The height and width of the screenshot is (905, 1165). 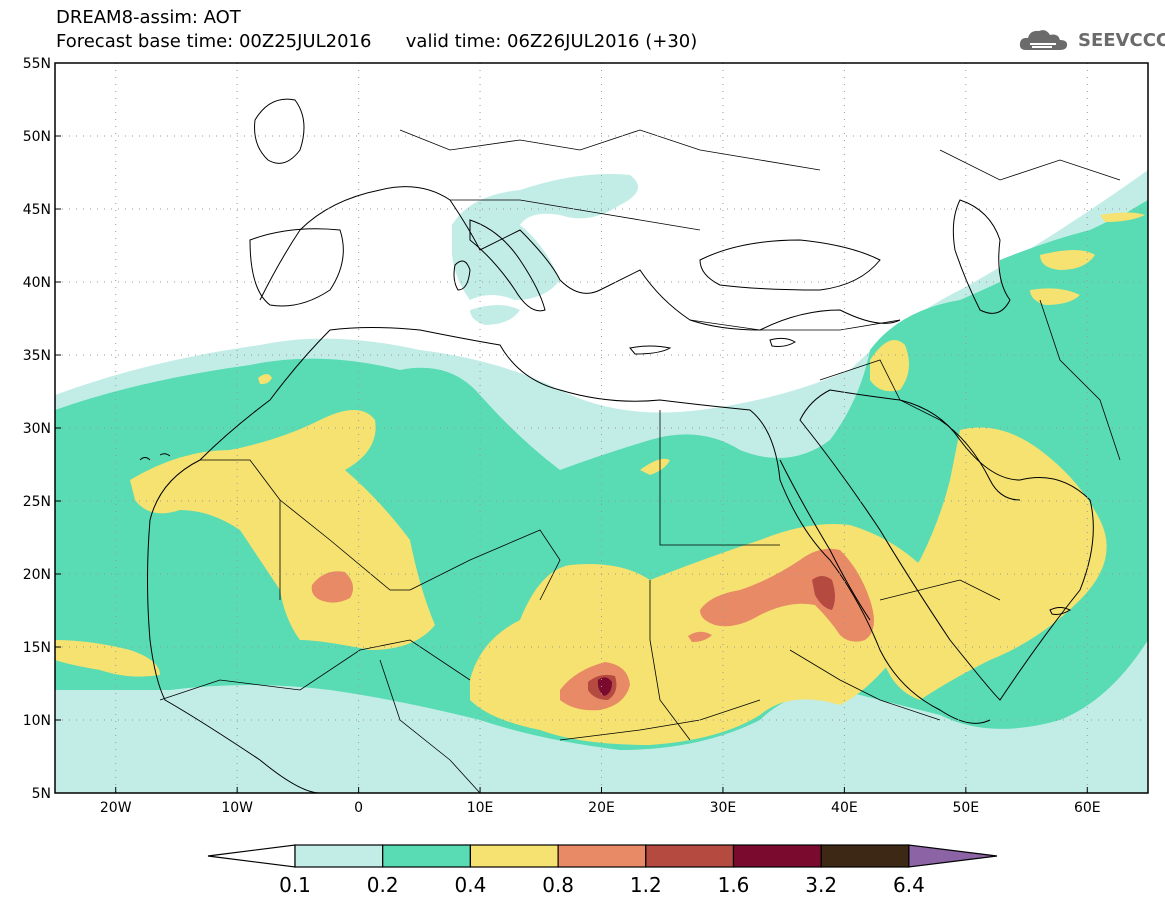 What do you see at coordinates (495, 315) in the screenshot?
I see `aot-region-tyrrhenian-light` at bounding box center [495, 315].